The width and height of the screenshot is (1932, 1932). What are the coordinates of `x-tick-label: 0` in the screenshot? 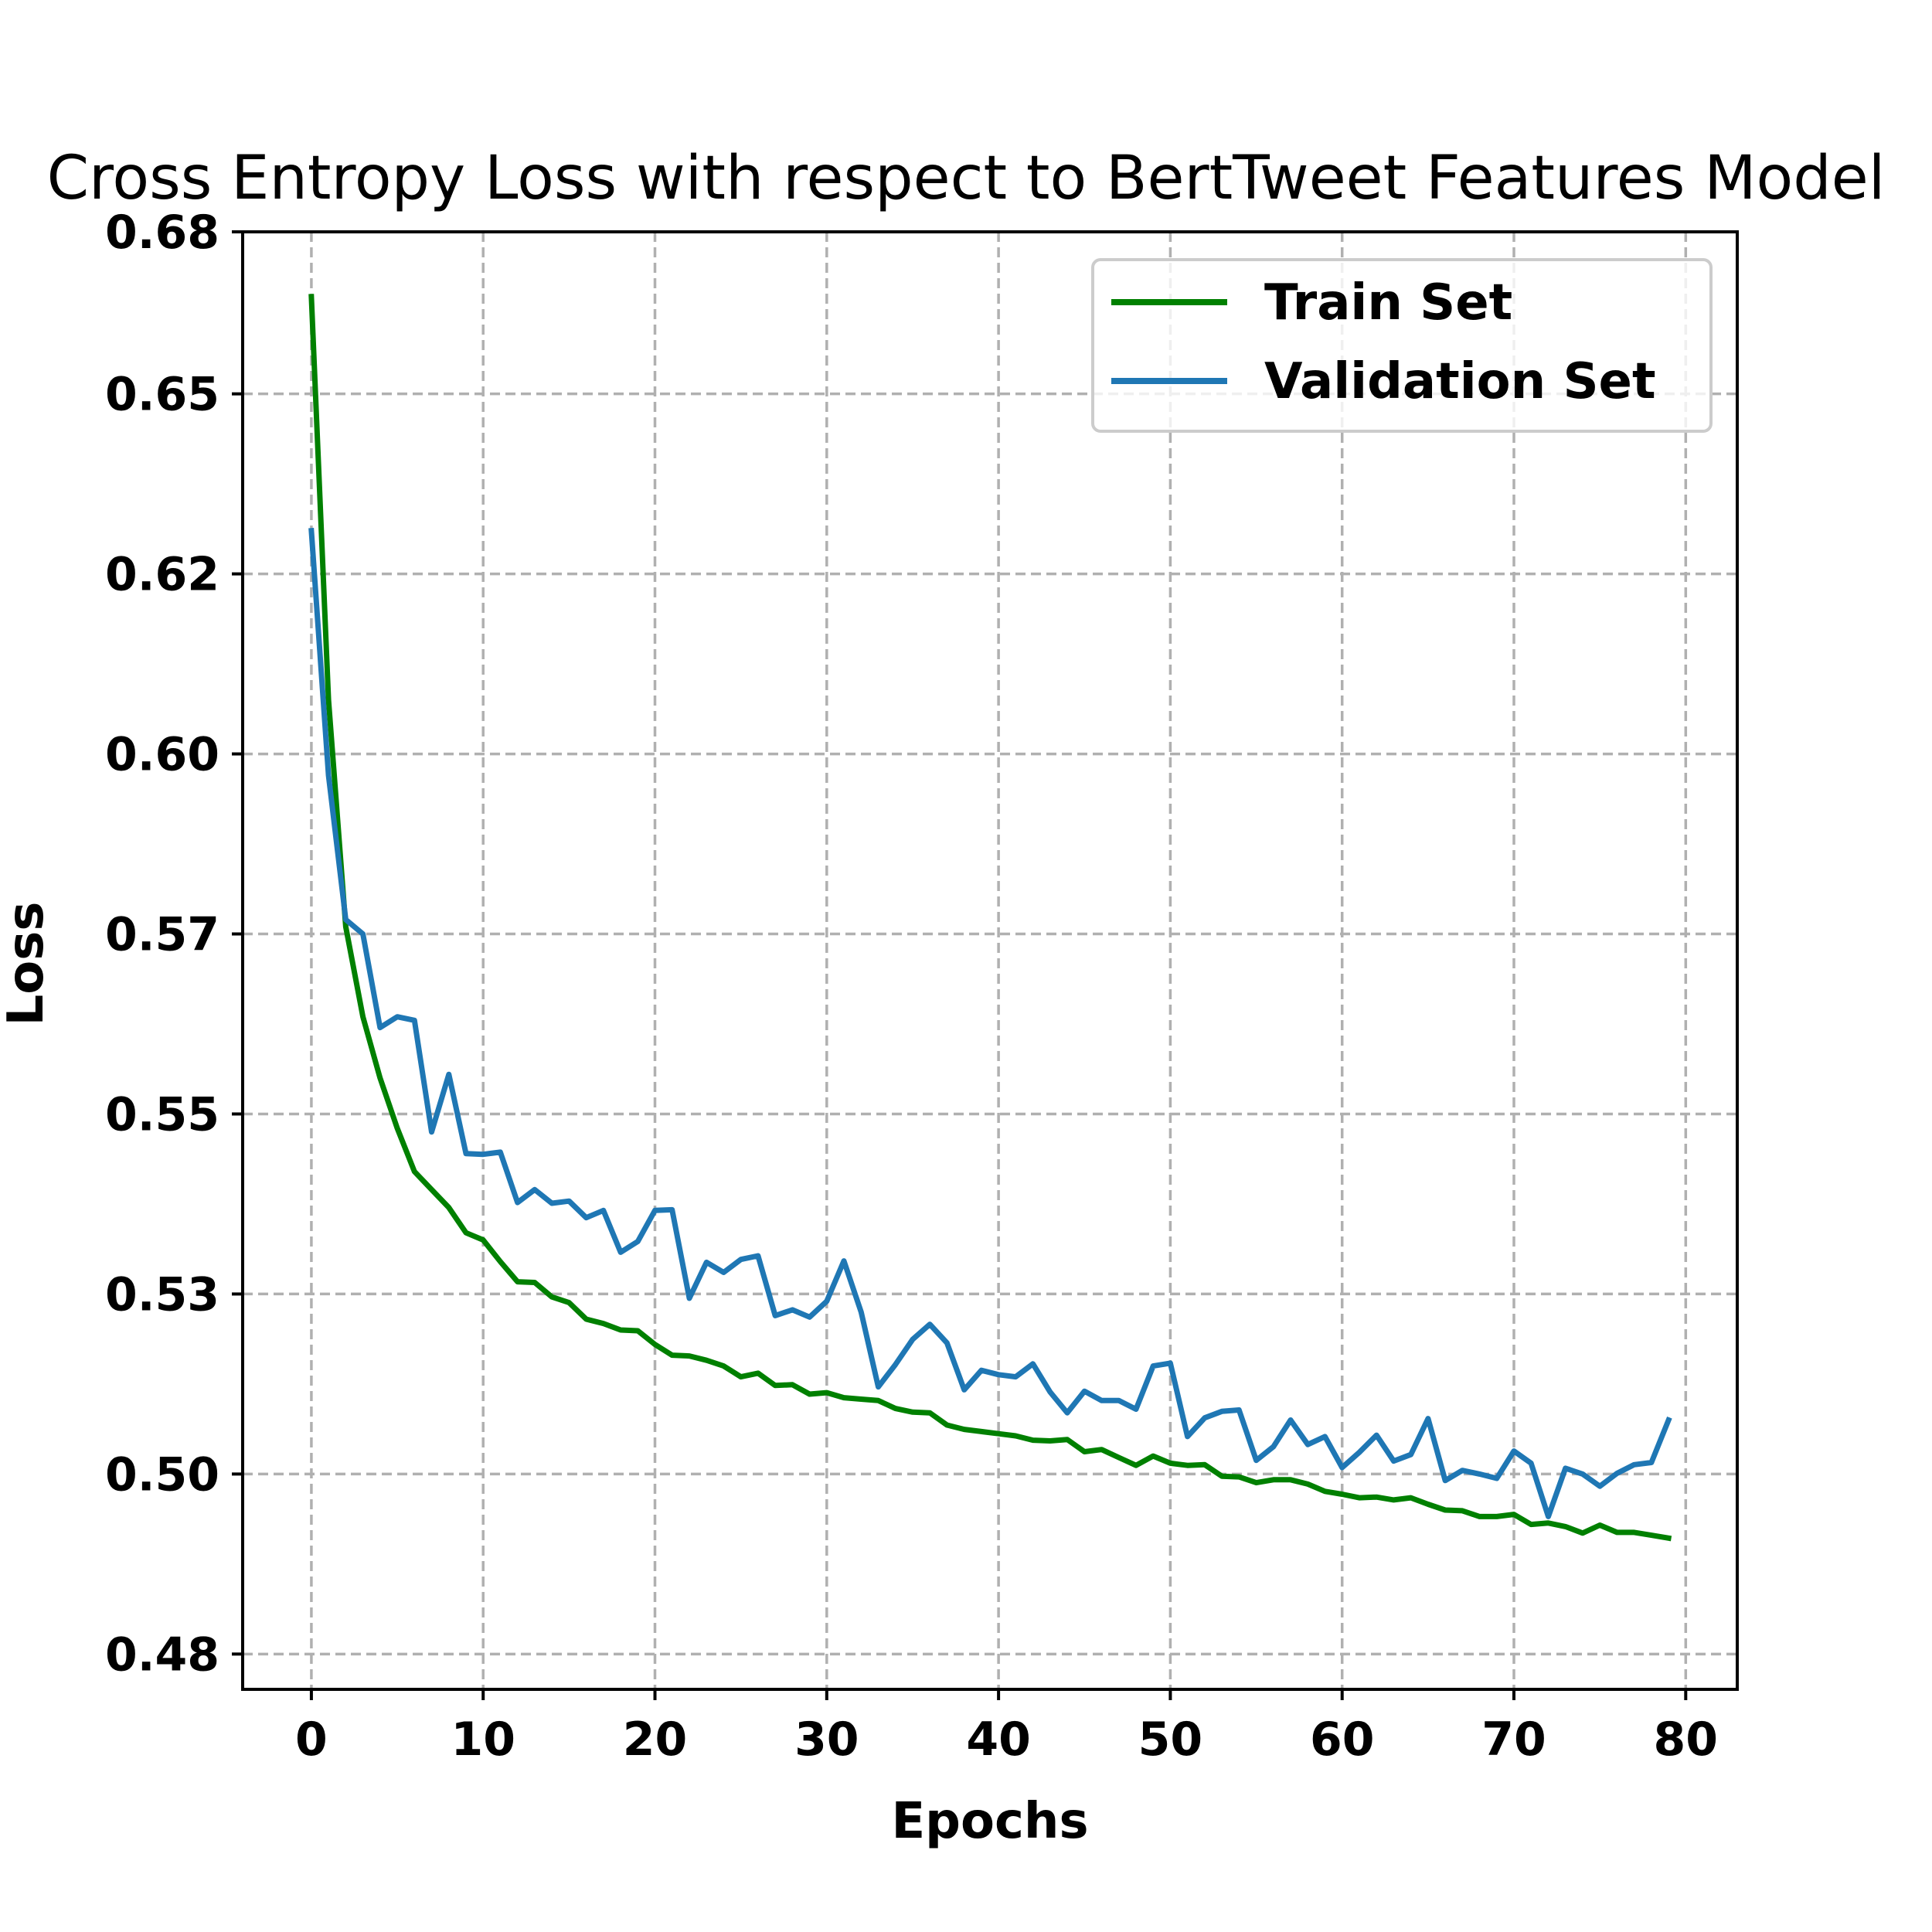 It's located at (312, 1740).